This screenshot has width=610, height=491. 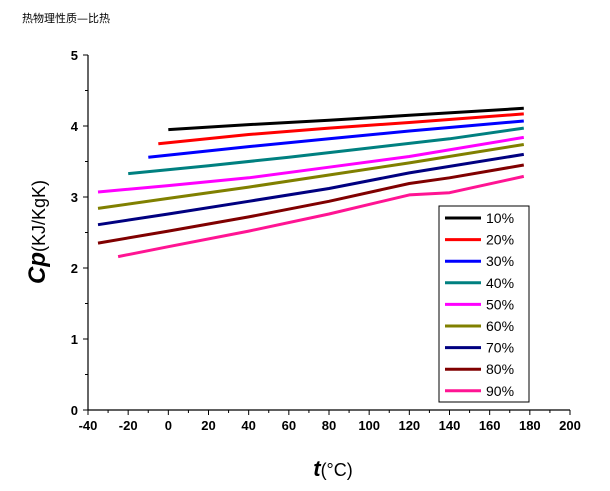 I want to click on x-axis-title-main: t, so click(x=317, y=468).